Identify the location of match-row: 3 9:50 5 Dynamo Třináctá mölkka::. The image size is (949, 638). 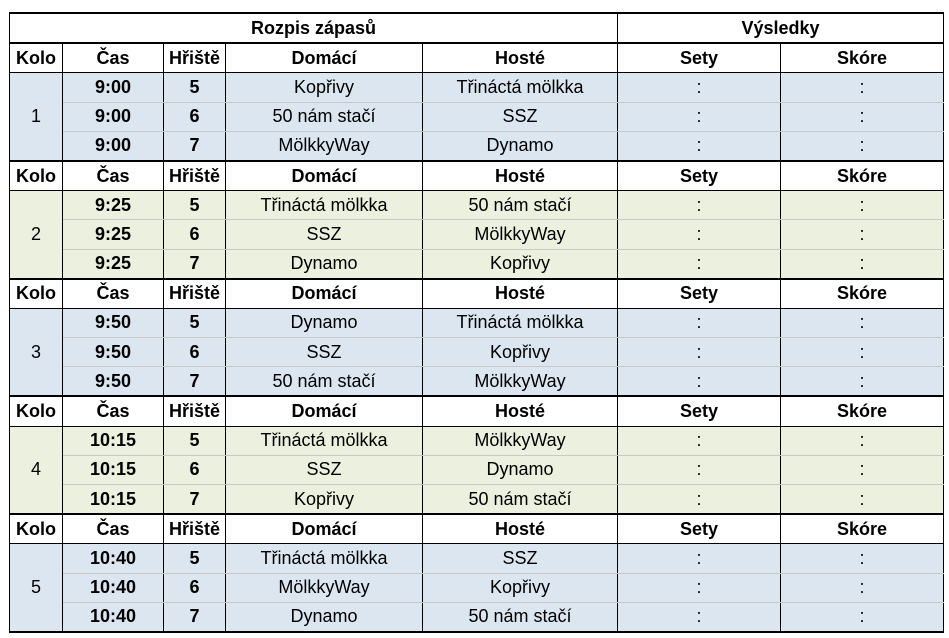
(477, 352).